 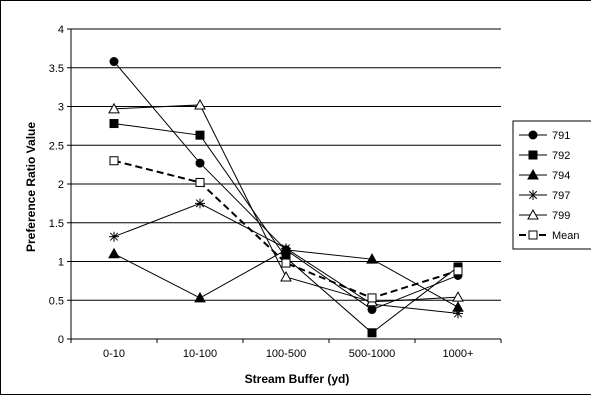 What do you see at coordinates (61, 30) in the screenshot?
I see `y-tick-label: 4` at bounding box center [61, 30].